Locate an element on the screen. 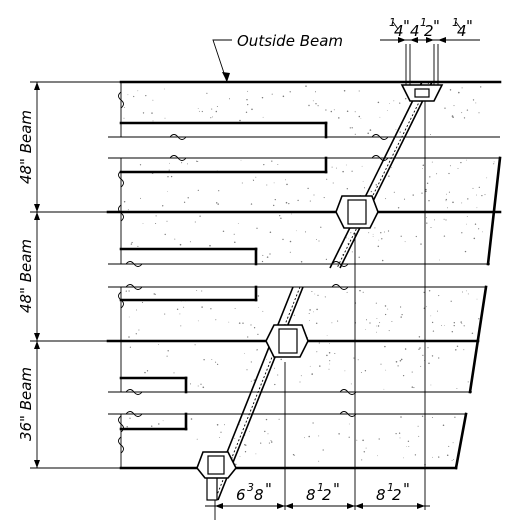 This screenshot has height=529, width=507. tie-rod-upper-edge is located at coordinates (386, 175).